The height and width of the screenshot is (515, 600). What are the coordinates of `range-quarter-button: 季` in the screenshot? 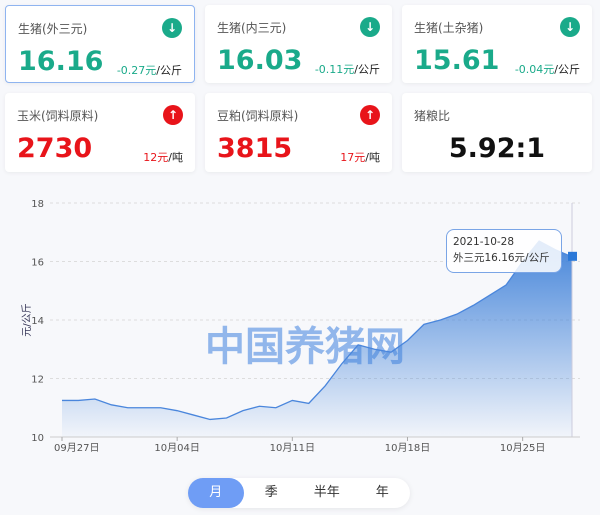 It's located at (271, 492).